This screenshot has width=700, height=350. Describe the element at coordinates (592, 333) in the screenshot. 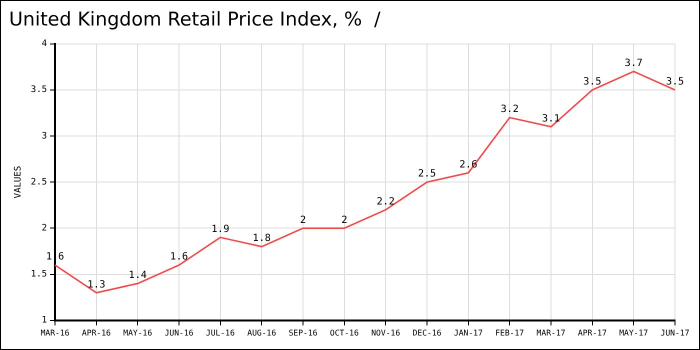

I see `x-tick-label: APR-17` at that location.